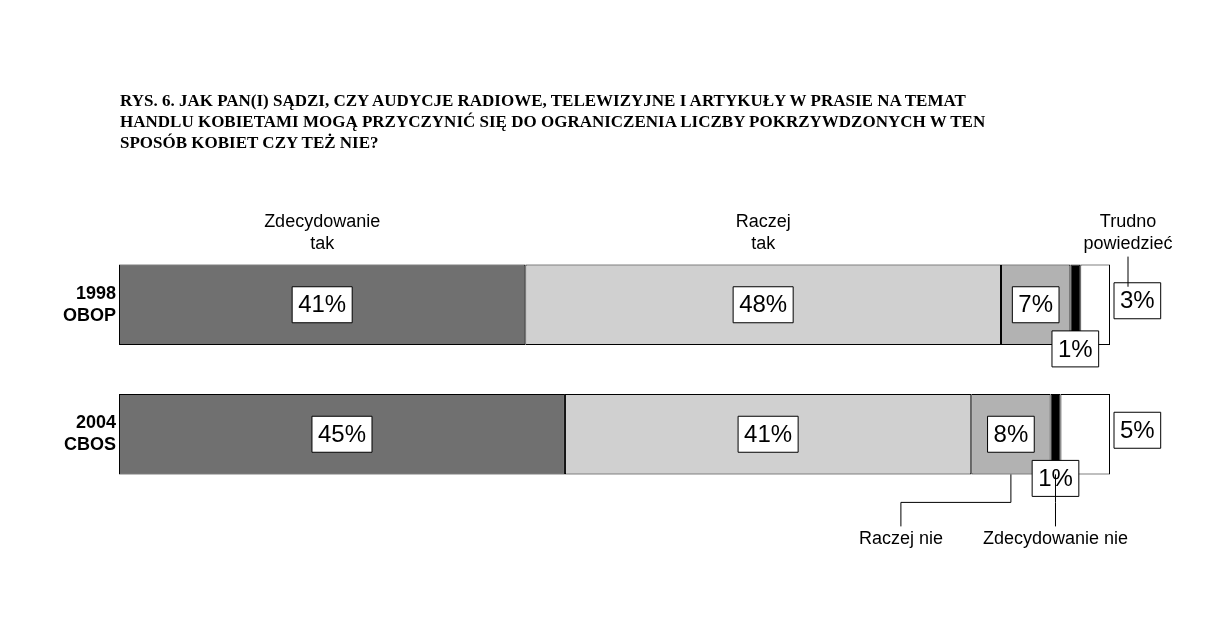 The image size is (1210, 617). What do you see at coordinates (763, 304) in the screenshot?
I see `data-label: 48%` at bounding box center [763, 304].